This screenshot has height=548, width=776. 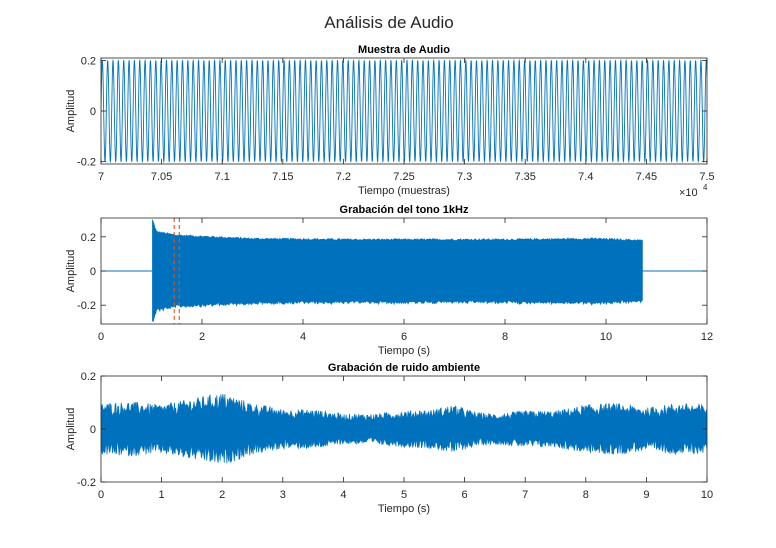 What do you see at coordinates (397, 270) in the screenshot?
I see `tone-waveform-area` at bounding box center [397, 270].